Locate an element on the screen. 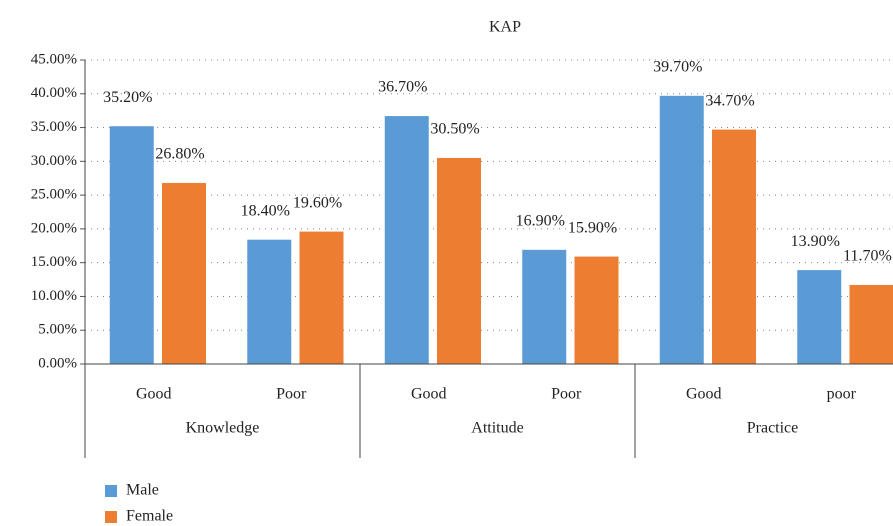 This screenshot has height=526, width=893. y-tick-label: 40.00% is located at coordinates (54, 93).